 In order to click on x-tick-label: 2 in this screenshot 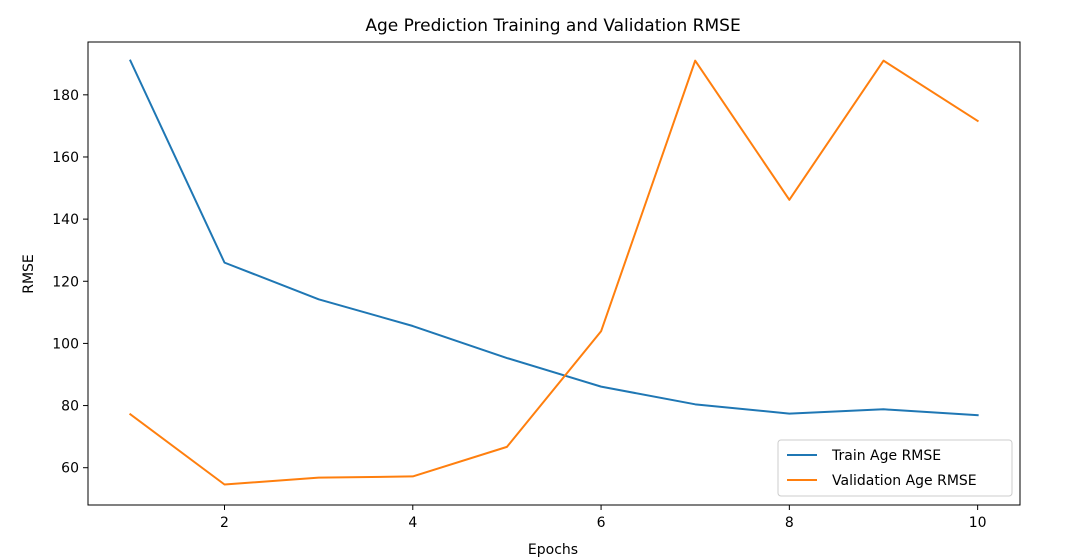, I will do `click(224, 523)`.